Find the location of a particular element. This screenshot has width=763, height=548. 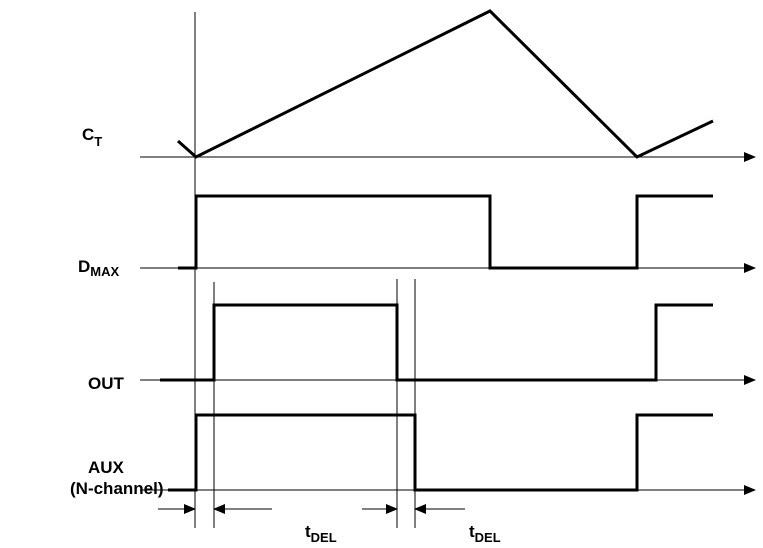

dmax-label: DMAX is located at coordinates (98, 268).